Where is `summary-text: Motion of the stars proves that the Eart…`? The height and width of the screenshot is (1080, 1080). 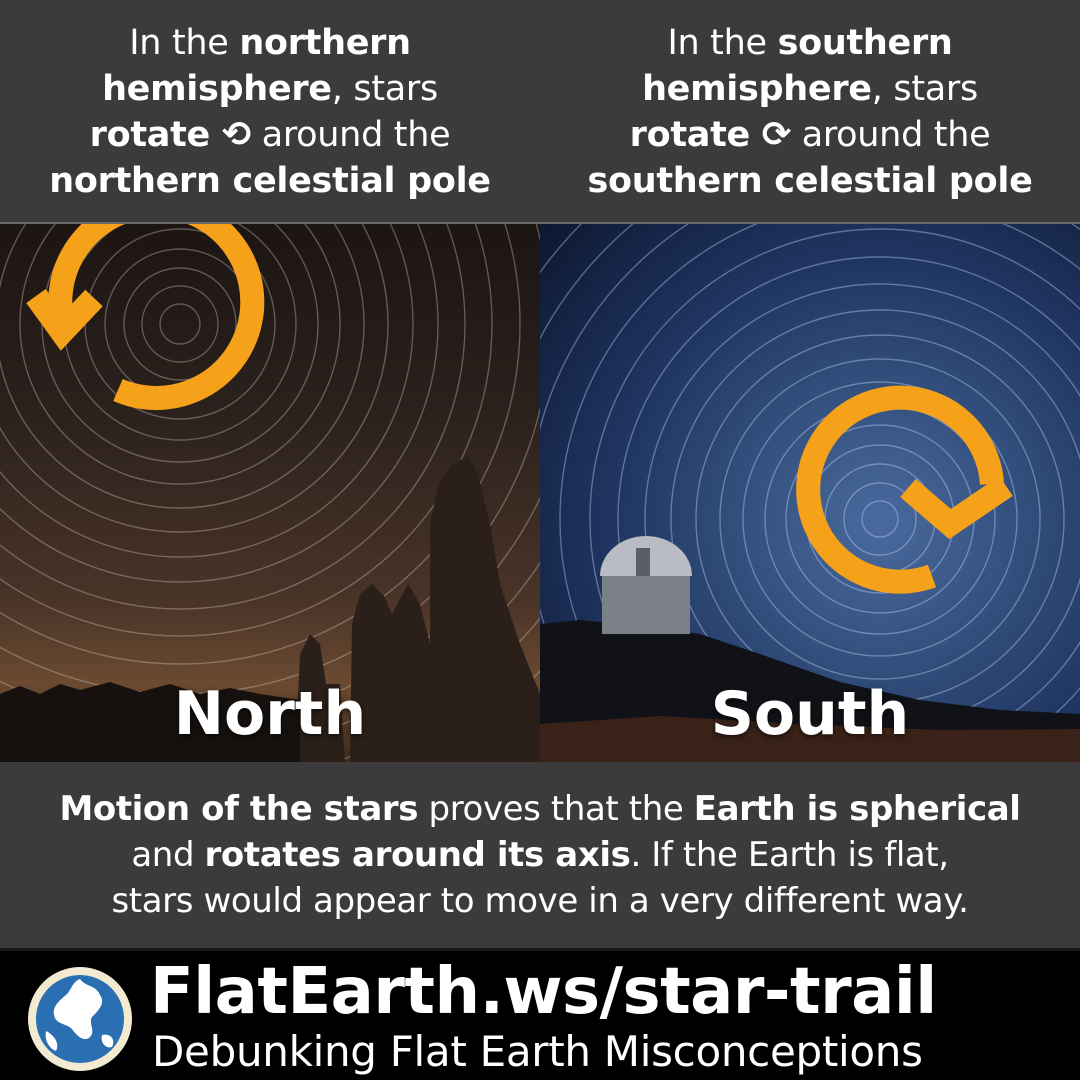 summary-text: Motion of the stars proves that the Eart… is located at coordinates (540, 855).